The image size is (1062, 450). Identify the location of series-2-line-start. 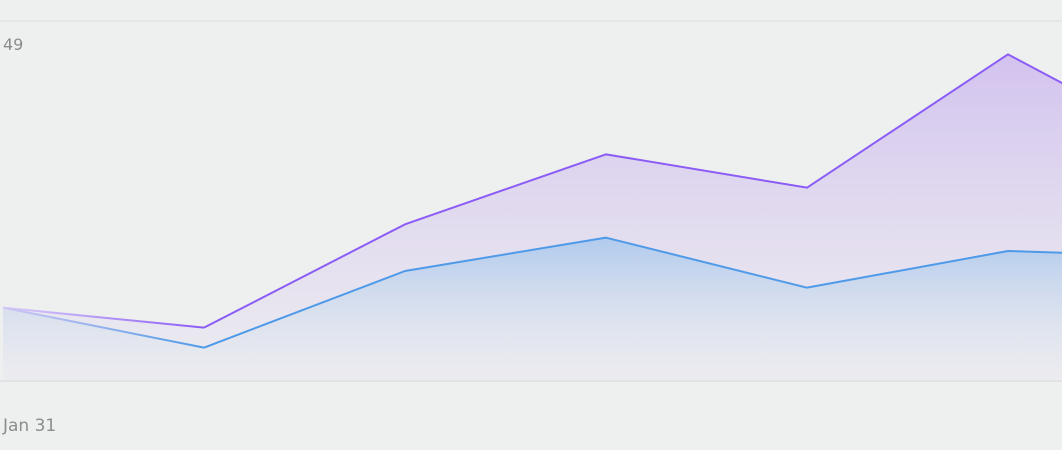
(103, 327).